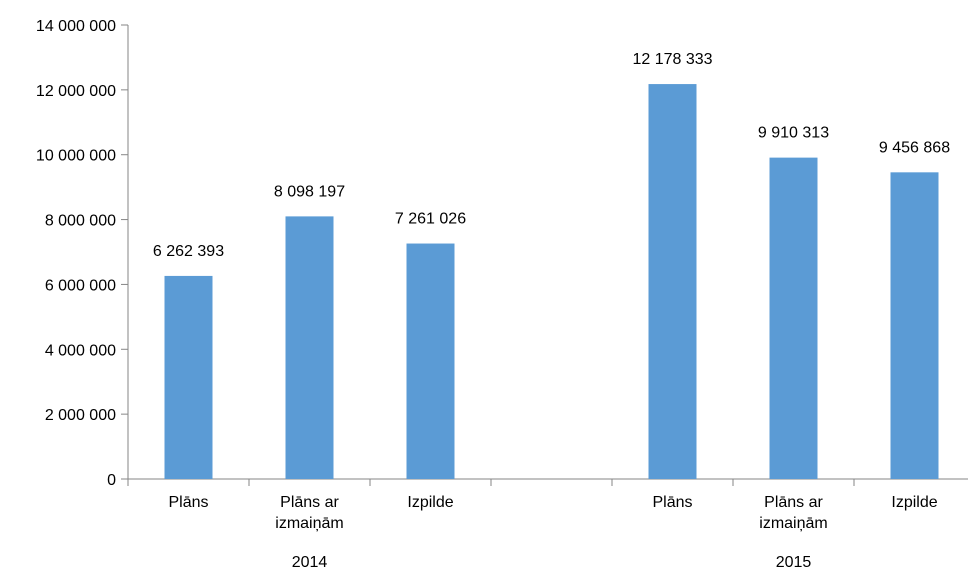  Describe the element at coordinates (76, 91) in the screenshot. I see `y-tick-label: 12 000 000` at that location.